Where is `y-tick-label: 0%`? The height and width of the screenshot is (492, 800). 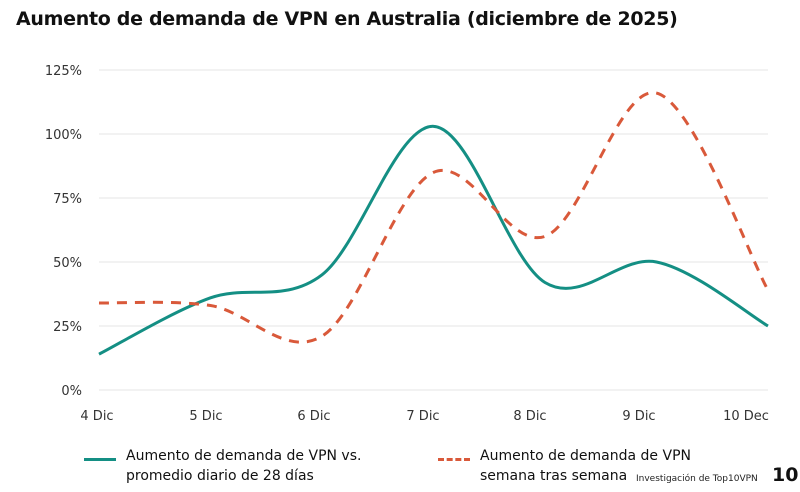 y-tick-label: 0% is located at coordinates (71, 391).